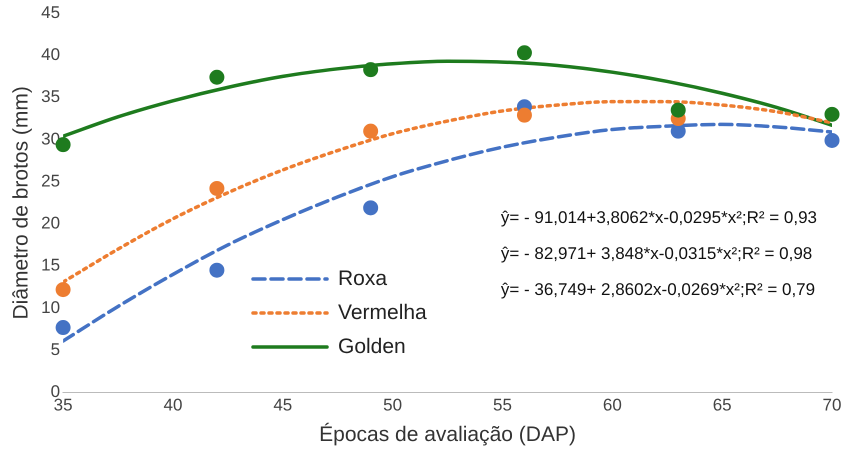 The image size is (857, 457). I want to click on annotation: ŷ= - 82,971+ 3,848*x-0,0315*x²;R² = 0,98, so click(657, 254).